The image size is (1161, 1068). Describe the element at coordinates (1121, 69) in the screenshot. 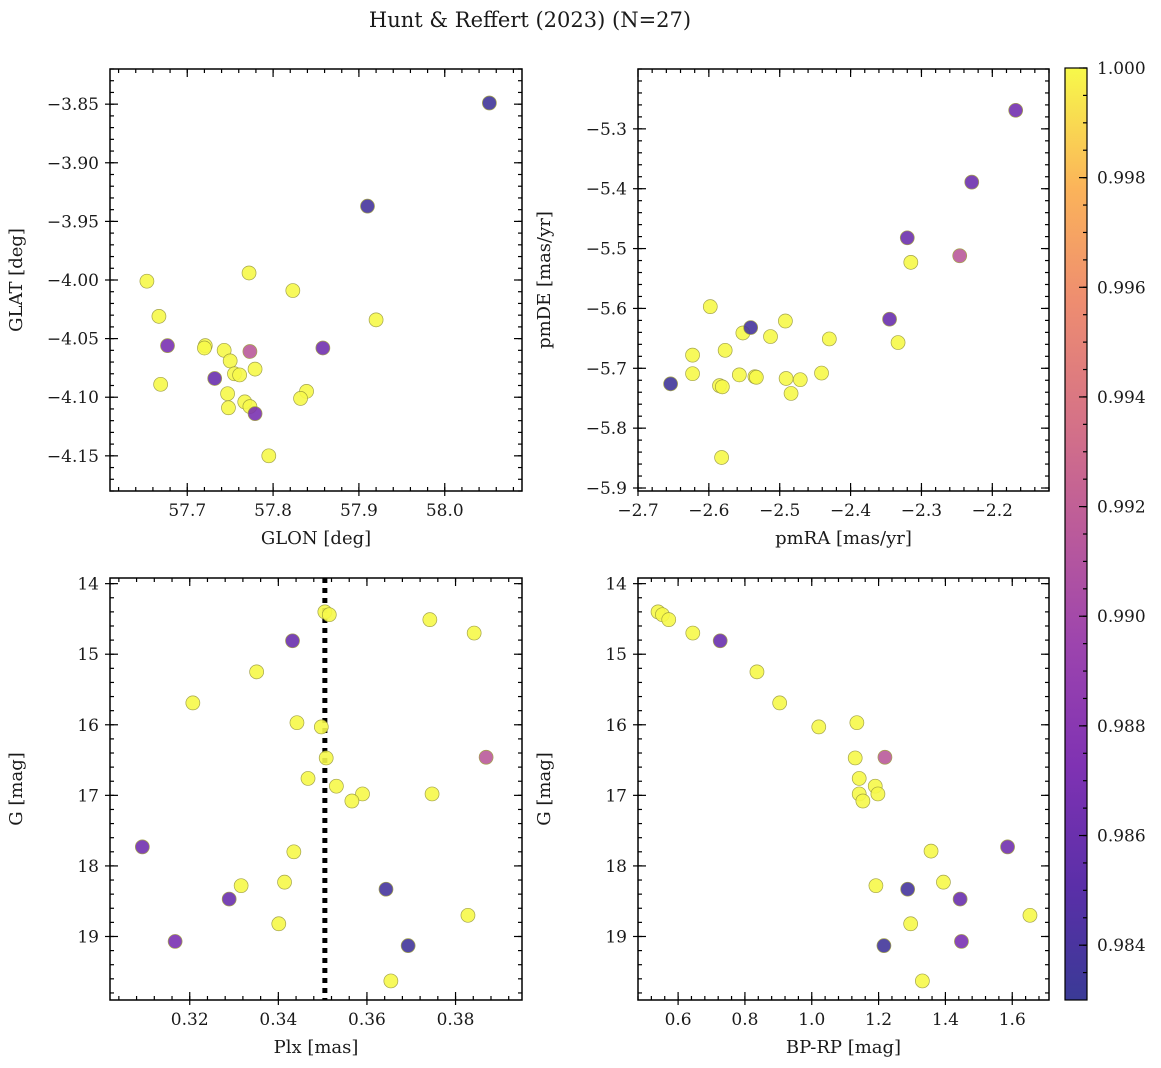

I see `colorbar-tick-label: 1.000` at that location.